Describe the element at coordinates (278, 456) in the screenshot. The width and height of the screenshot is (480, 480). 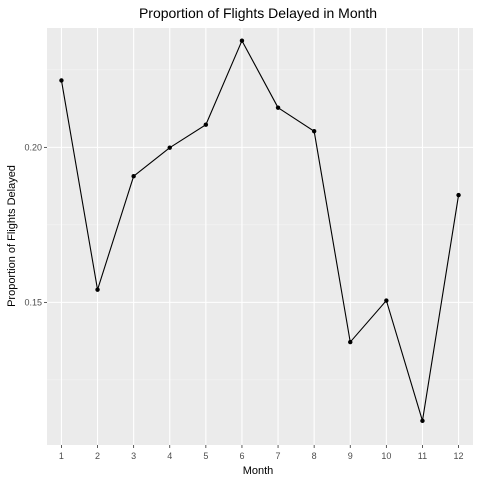
I see `x-tick-label: 7` at that location.